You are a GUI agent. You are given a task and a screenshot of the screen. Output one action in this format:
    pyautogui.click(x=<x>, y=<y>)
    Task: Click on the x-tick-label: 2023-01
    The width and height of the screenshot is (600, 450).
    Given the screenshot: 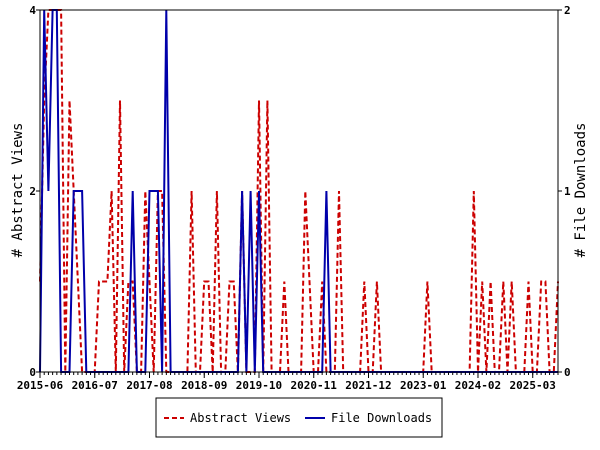 What is the action you would take?
    pyautogui.click(x=423, y=385)
    